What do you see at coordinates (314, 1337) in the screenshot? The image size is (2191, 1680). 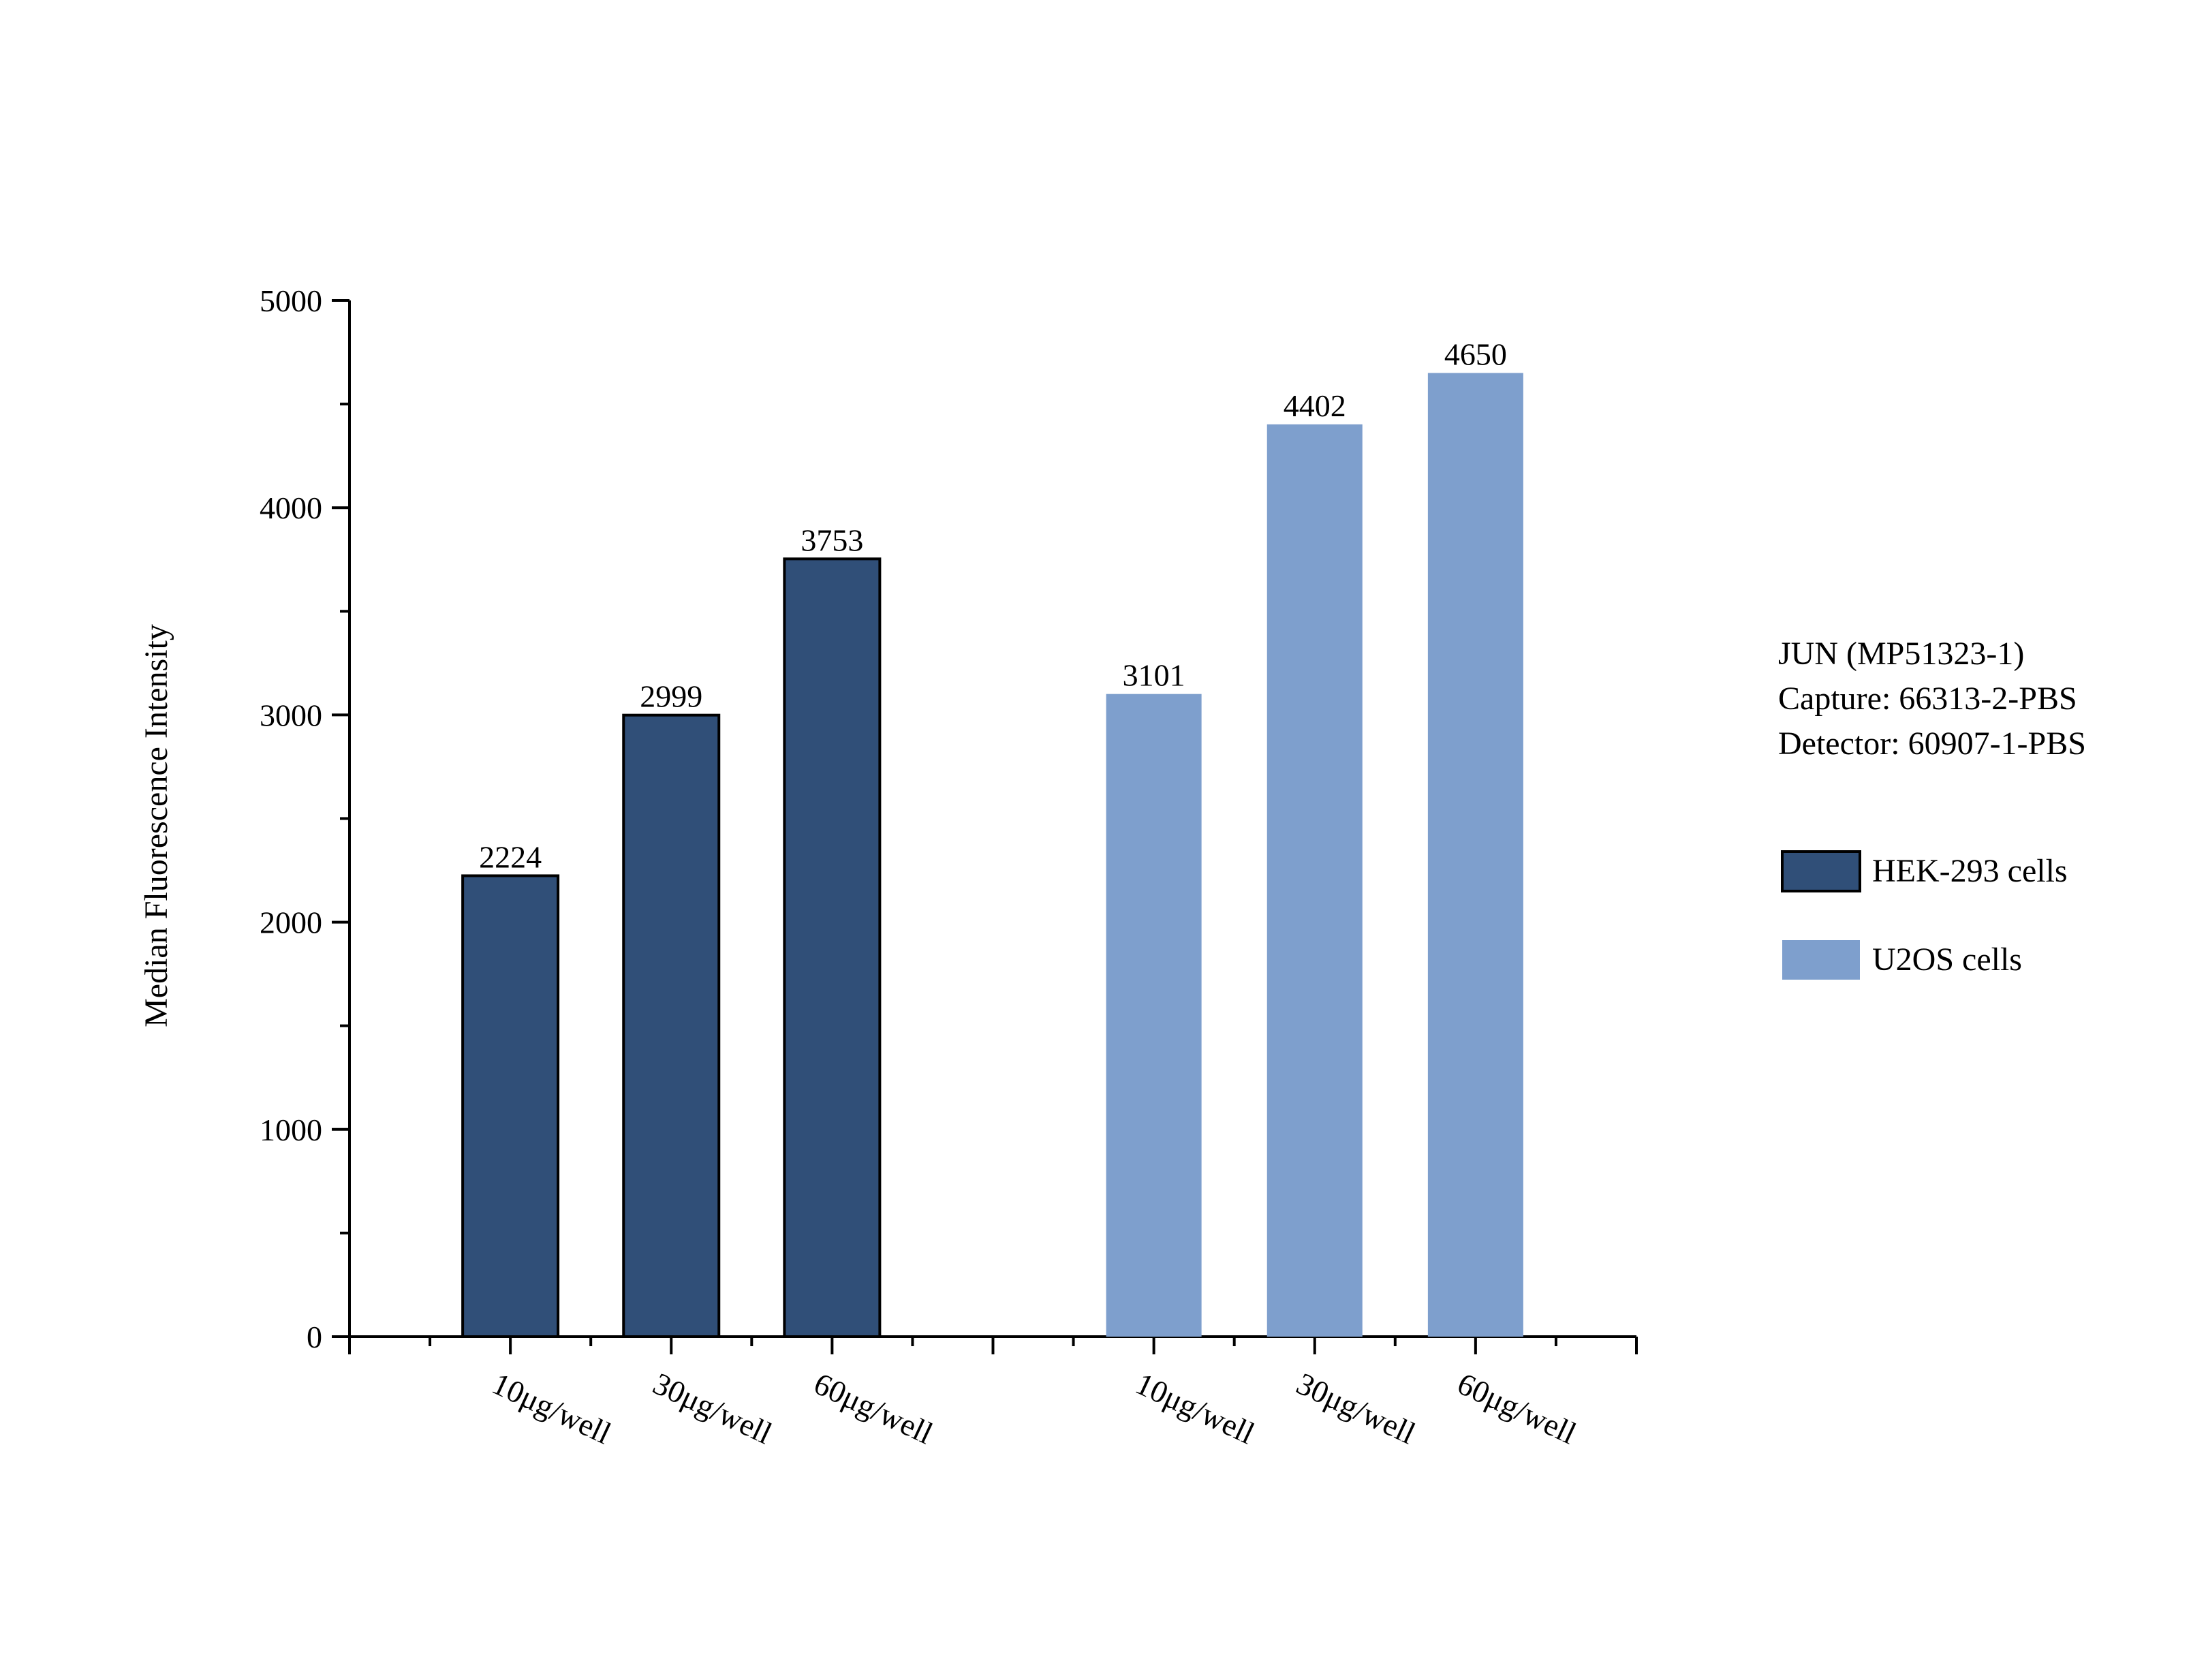 I see `y-tick-label: 0` at bounding box center [314, 1337].